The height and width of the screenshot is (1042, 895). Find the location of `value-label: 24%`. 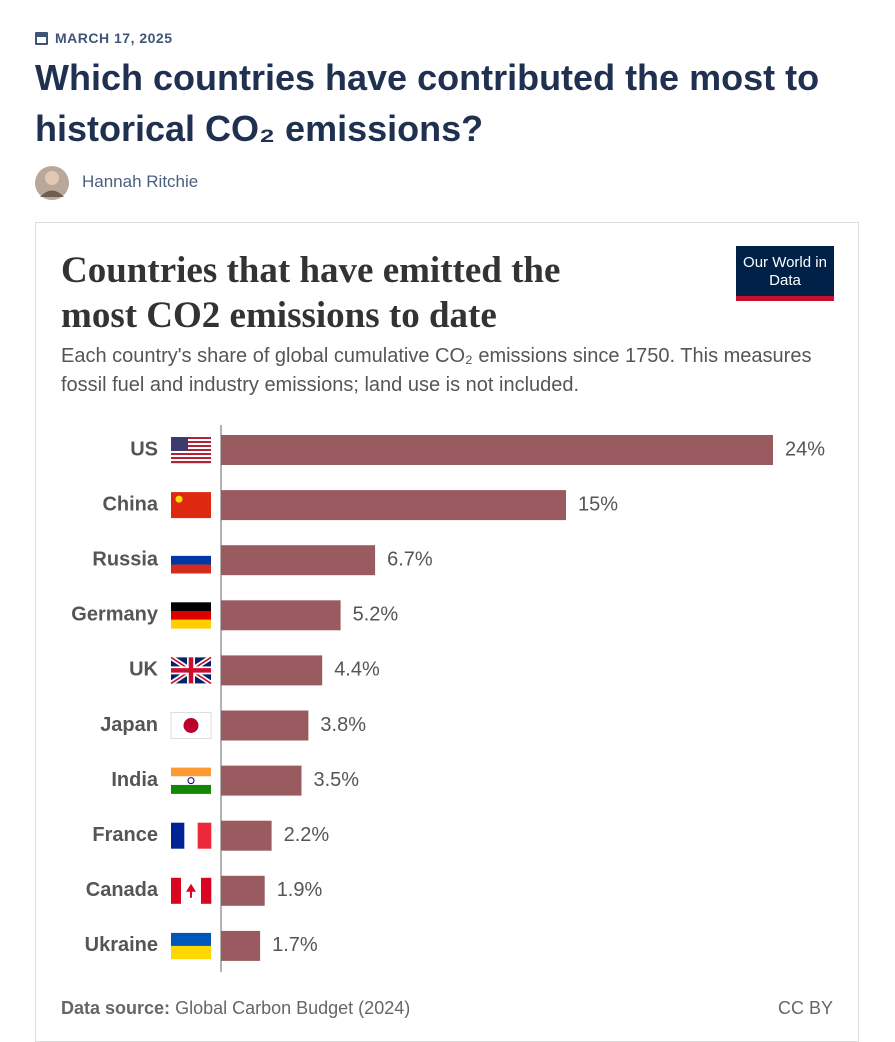

value-label: 24% is located at coordinates (805, 449).